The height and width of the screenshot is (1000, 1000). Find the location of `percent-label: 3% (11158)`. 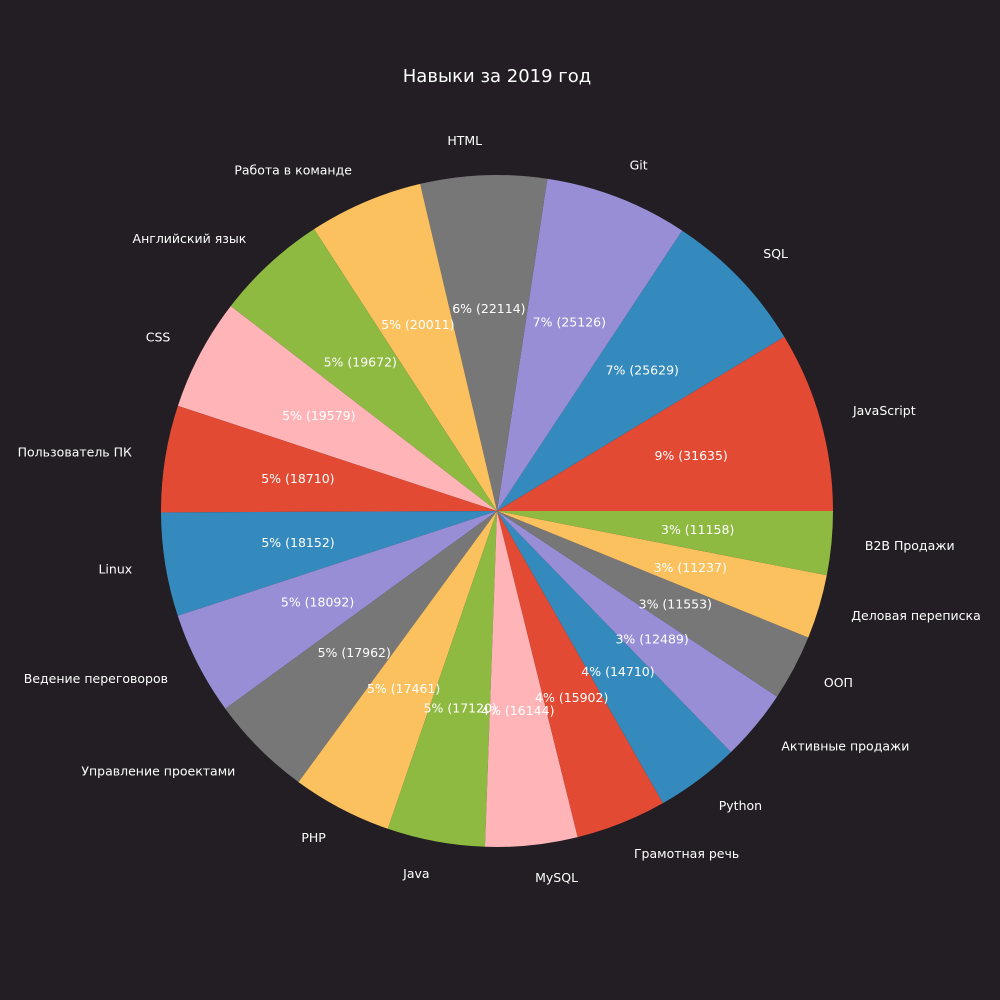

percent-label: 3% (11158) is located at coordinates (697, 529).